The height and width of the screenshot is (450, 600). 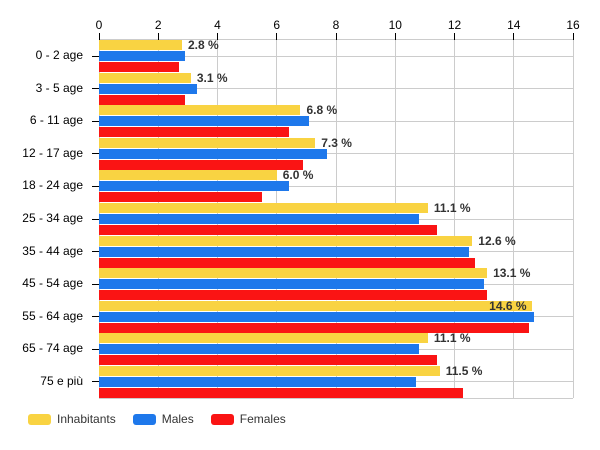 What do you see at coordinates (52, 152) in the screenshot?
I see `category-label: 12 - 17 age` at bounding box center [52, 152].